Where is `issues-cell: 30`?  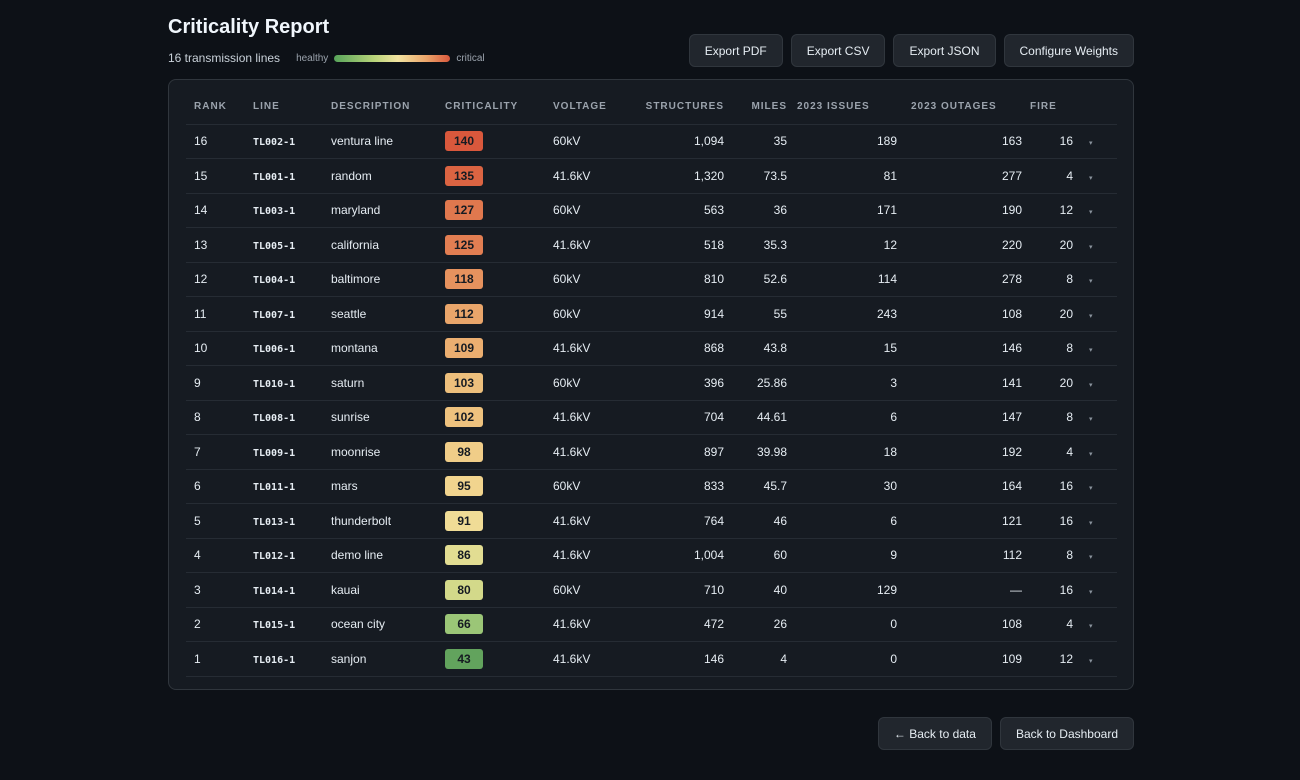 issues-cell: 30 is located at coordinates (842, 486).